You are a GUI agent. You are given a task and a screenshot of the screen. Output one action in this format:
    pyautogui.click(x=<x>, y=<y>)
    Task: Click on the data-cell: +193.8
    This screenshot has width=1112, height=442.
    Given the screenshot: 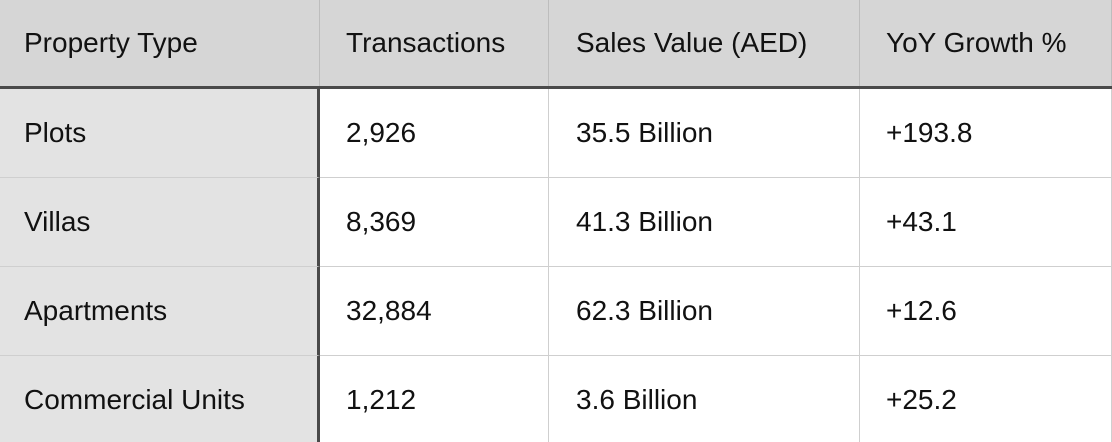 What is the action you would take?
    pyautogui.click(x=986, y=133)
    